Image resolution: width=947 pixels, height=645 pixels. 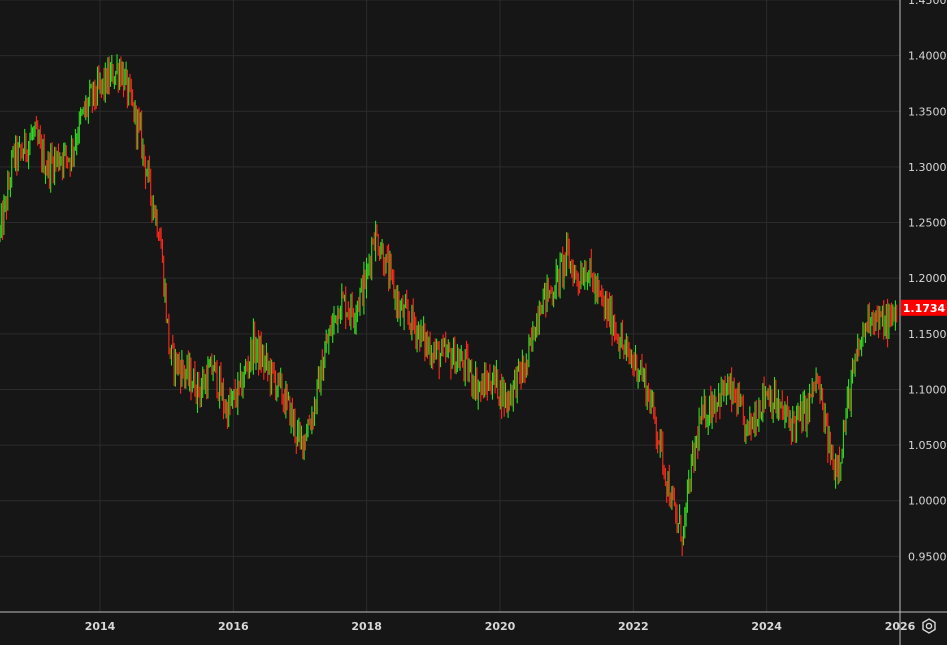 What do you see at coordinates (927, 56) in the screenshot?
I see `y-tick-label: 1.4000` at bounding box center [927, 56].